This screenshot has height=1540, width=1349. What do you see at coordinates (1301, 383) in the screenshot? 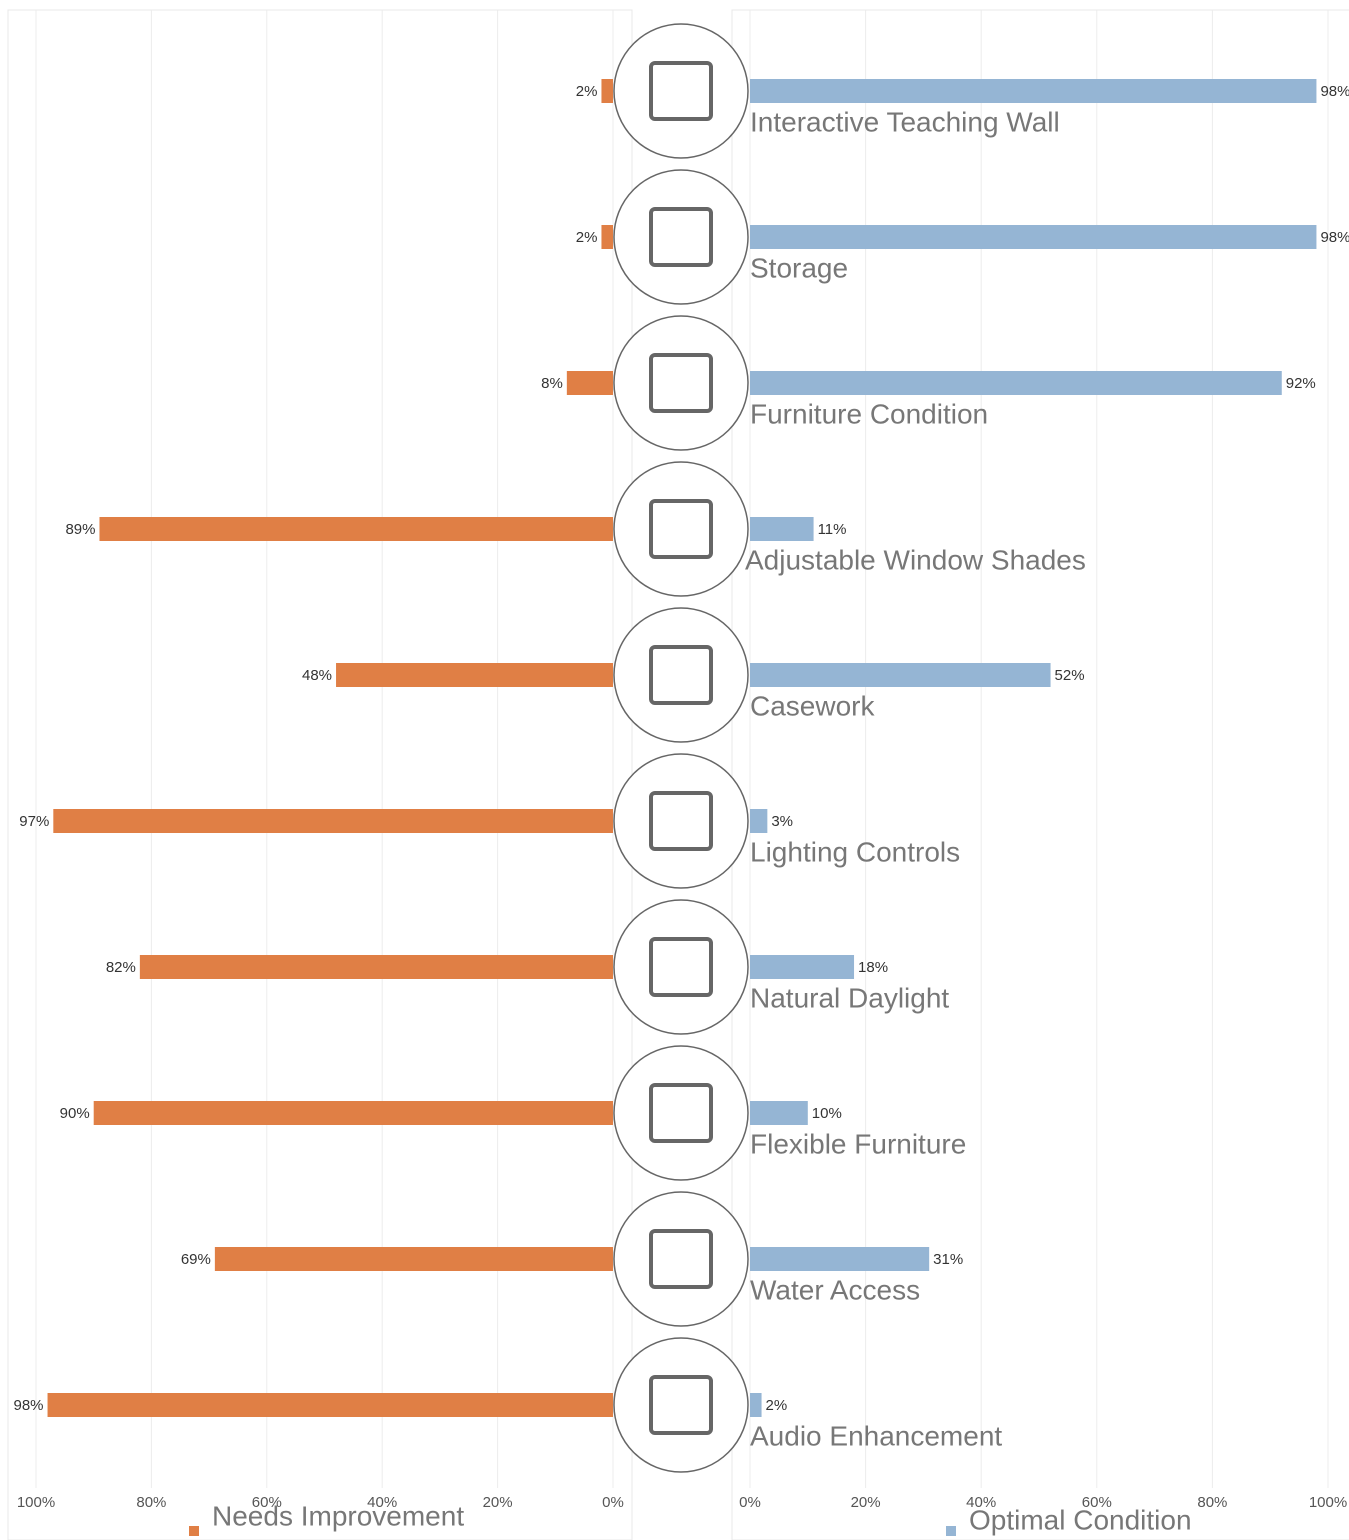
I see `value-label: 92%` at bounding box center [1301, 383].